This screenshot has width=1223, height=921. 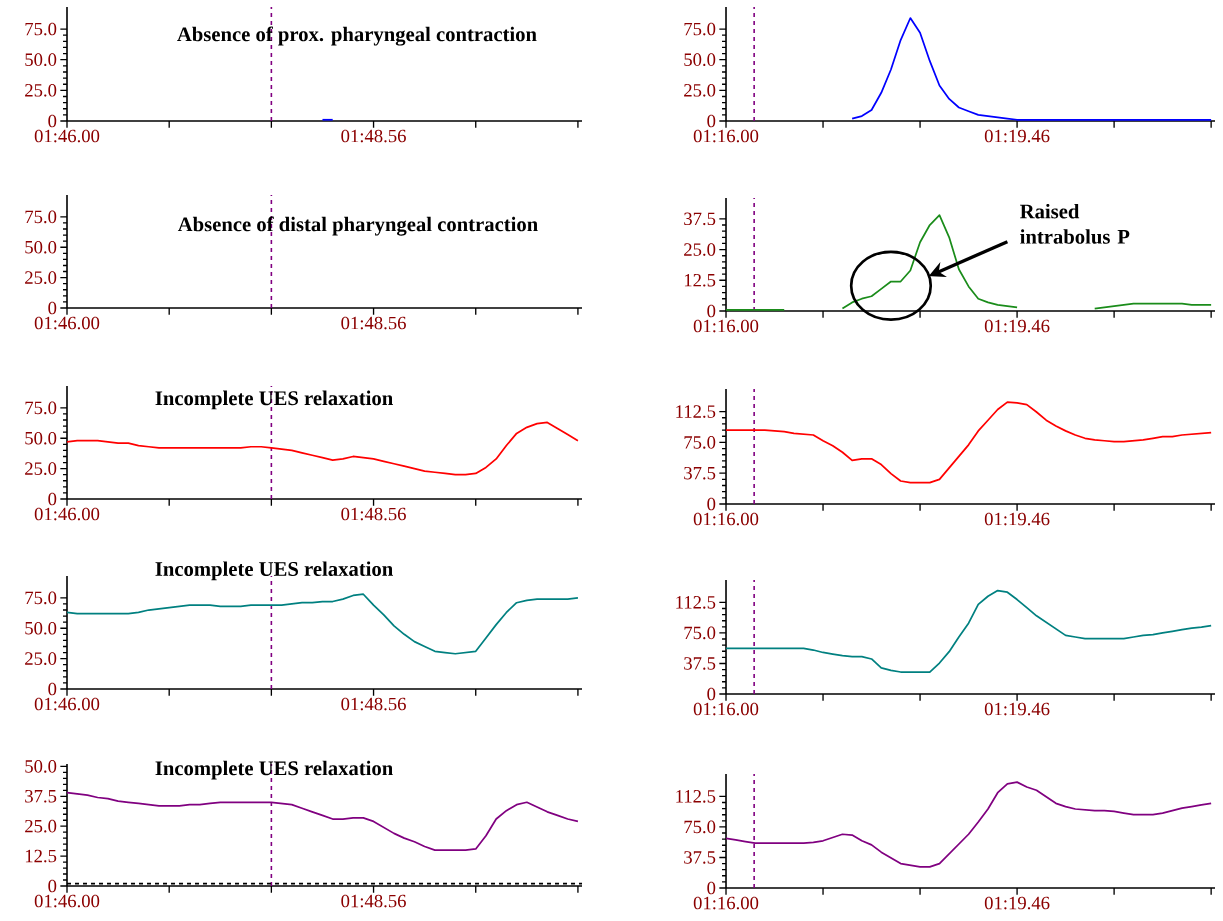 I want to click on annotation: Raised intrabolus P, so click(x=1075, y=223).